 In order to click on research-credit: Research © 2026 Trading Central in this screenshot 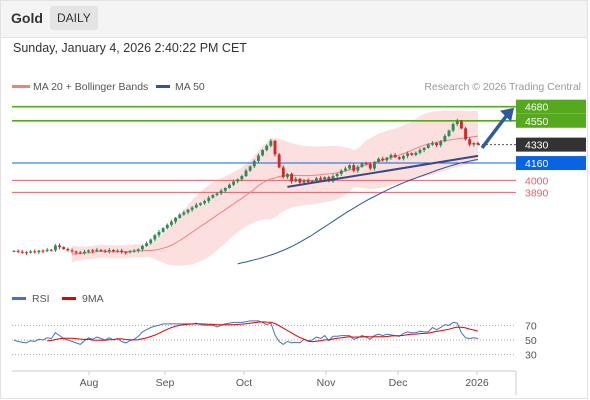, I will do `click(502, 87)`.